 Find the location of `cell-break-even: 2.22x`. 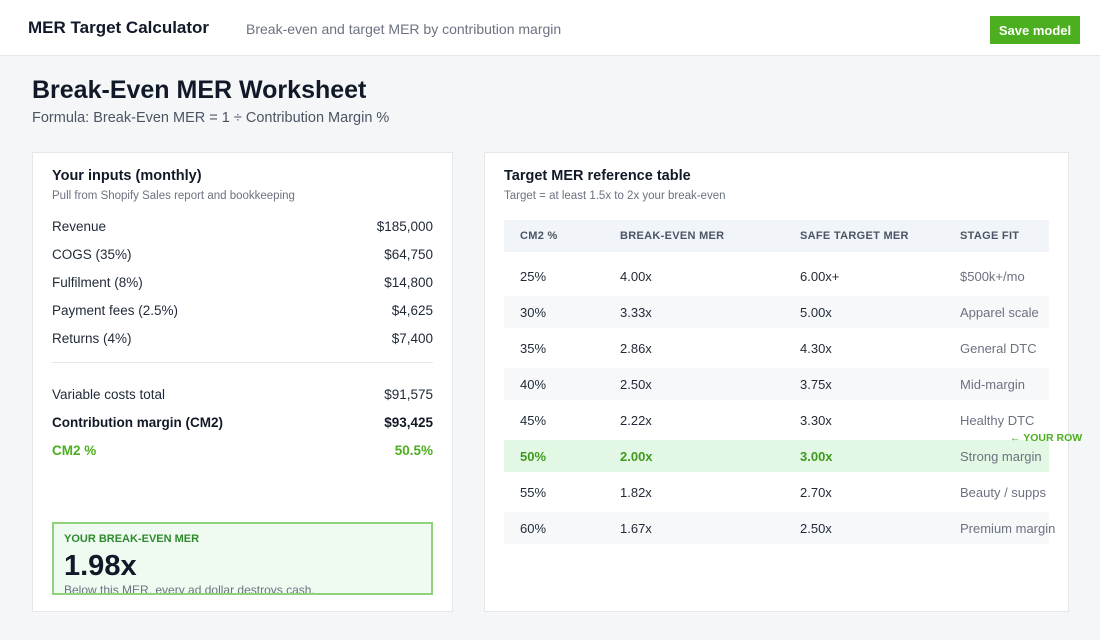

cell-break-even: 2.22x is located at coordinates (636, 420).